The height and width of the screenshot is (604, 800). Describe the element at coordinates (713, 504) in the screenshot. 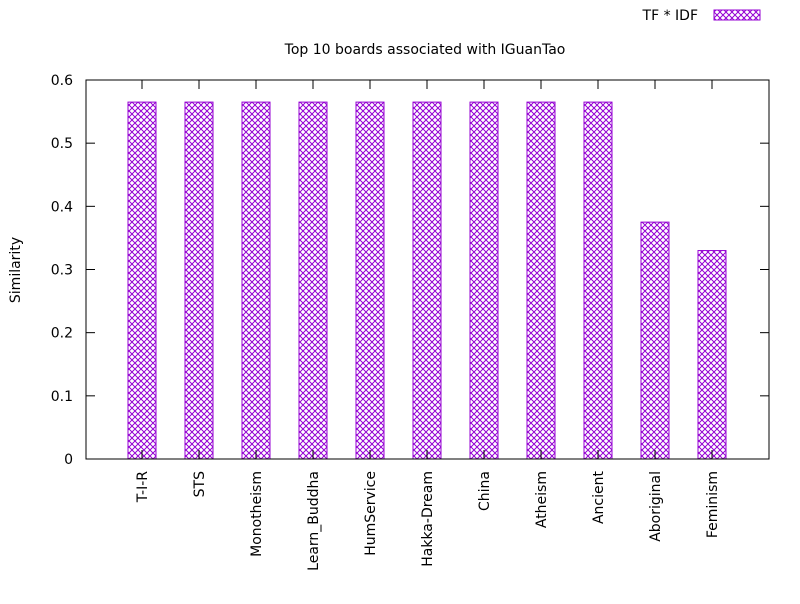

I see `x-tick-label: Feminism` at that location.